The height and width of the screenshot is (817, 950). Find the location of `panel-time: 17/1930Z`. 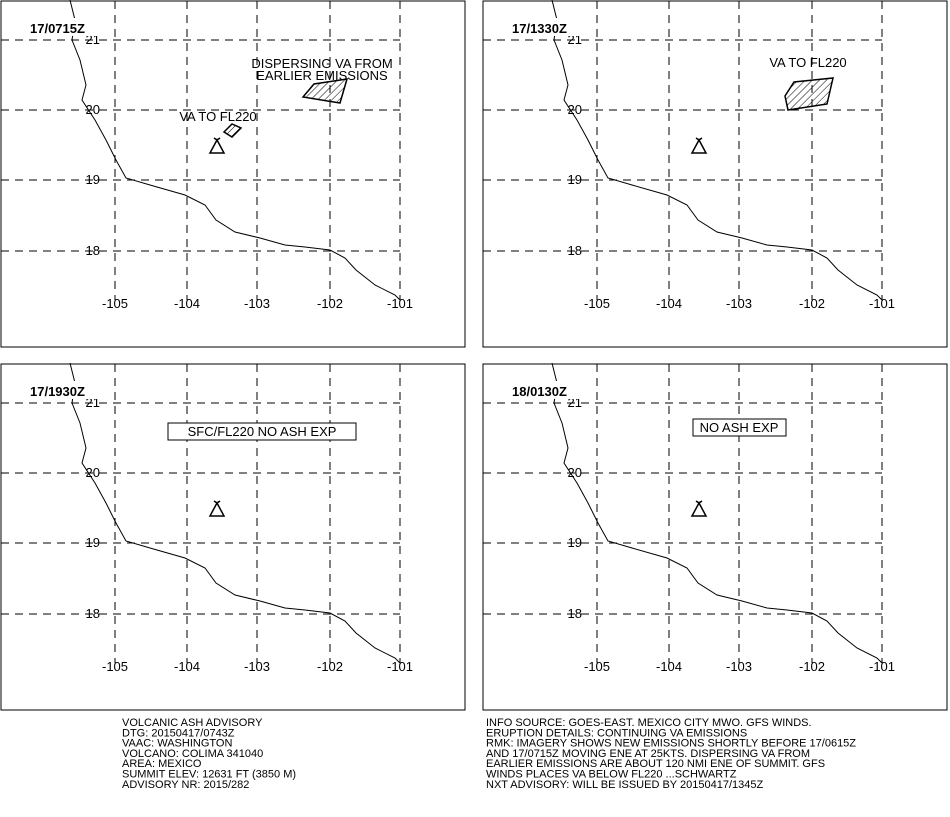

panel-time: 17/1930Z is located at coordinates (57, 391).